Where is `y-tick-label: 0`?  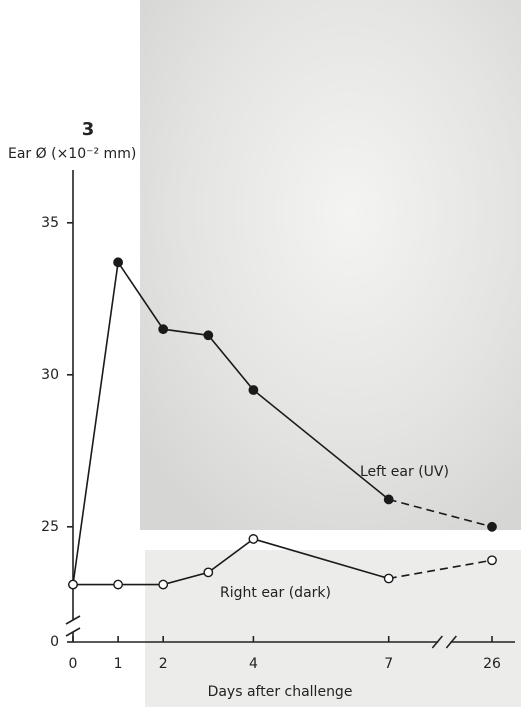 y-tick-label: 0 is located at coordinates (54, 642).